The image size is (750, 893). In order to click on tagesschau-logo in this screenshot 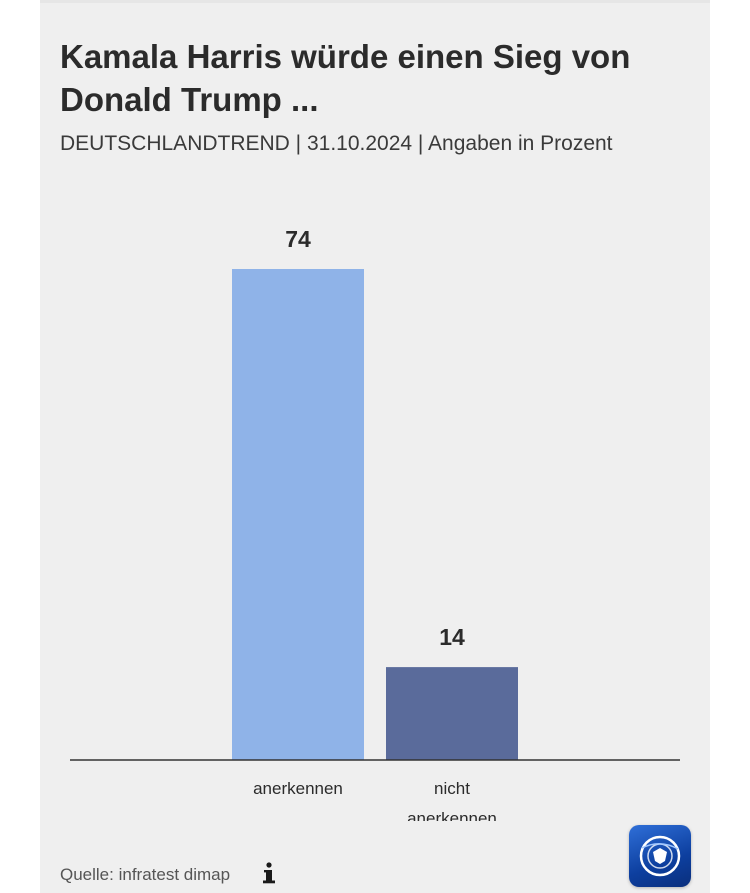, I will do `click(660, 856)`.